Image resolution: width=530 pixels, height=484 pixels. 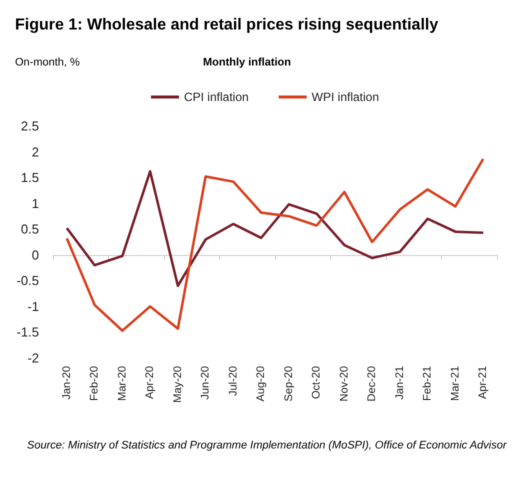 I want to click on y-axis-title: On-month, %, so click(x=47, y=62).